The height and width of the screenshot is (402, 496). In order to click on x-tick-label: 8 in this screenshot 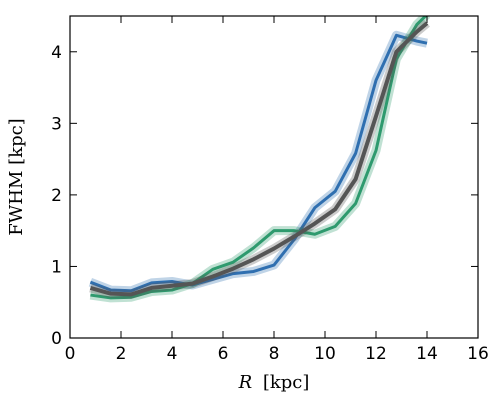, I will do `click(274, 354)`.